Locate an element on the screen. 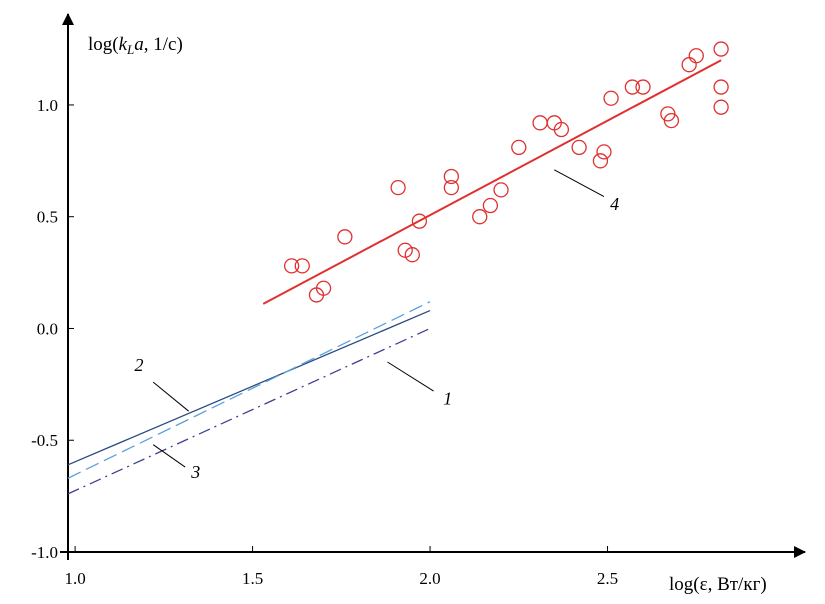 The width and height of the screenshot is (825, 604). curve-label: 2 is located at coordinates (138, 365).